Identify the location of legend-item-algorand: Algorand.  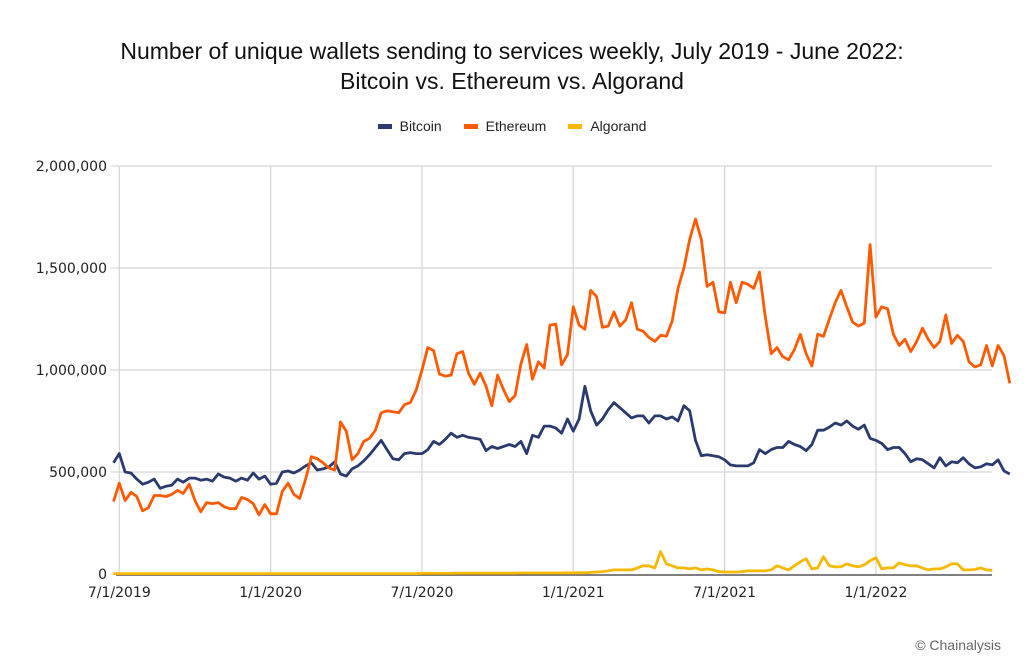
(607, 126).